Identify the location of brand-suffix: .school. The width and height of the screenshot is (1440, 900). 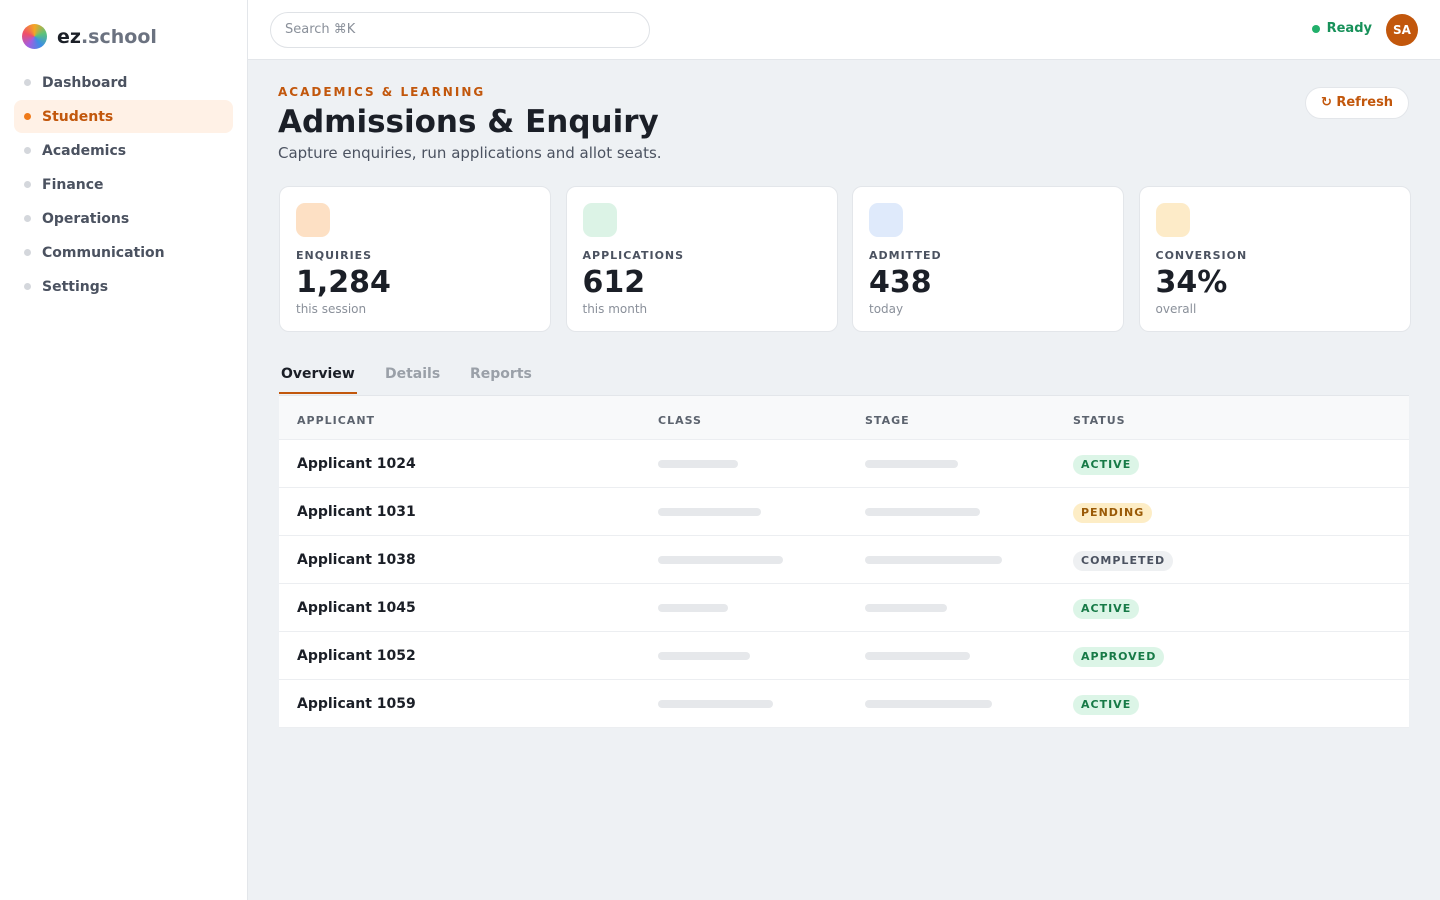
(118, 36).